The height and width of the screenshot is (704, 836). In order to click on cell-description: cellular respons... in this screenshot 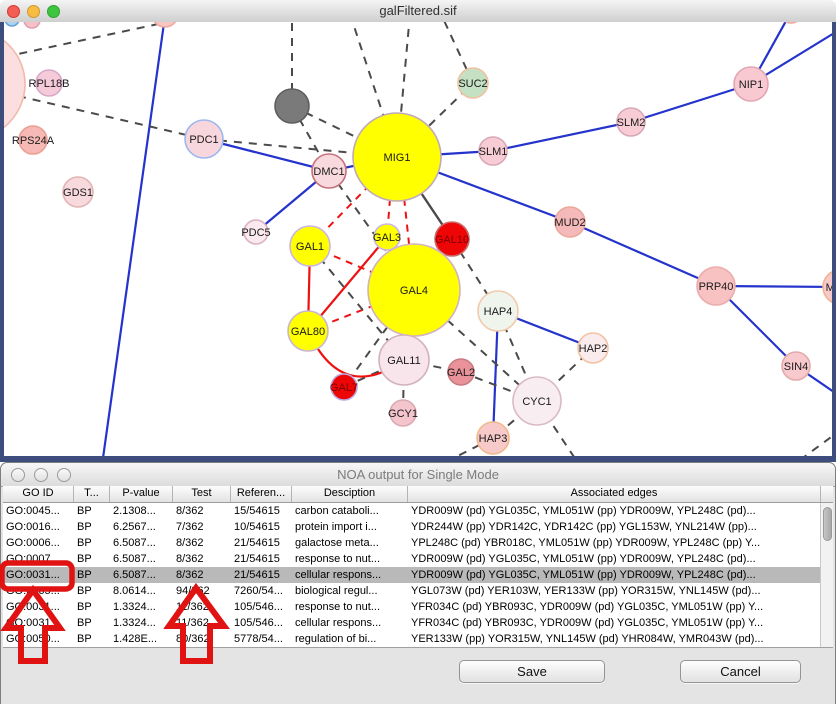, I will do `click(338, 623)`.